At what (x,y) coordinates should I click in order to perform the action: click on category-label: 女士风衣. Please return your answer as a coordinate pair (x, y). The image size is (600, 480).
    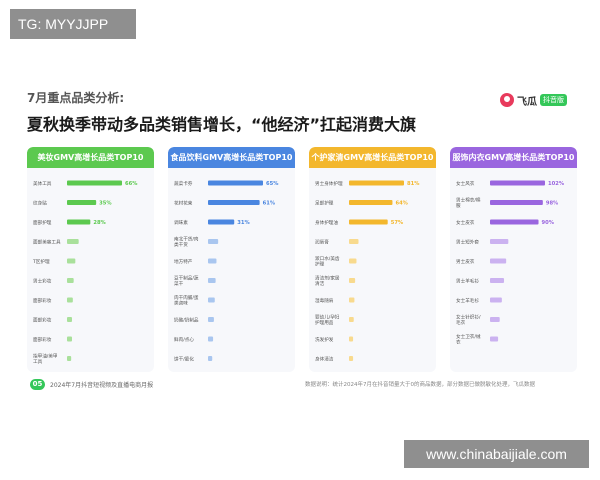
    Looking at the image, I should click on (465, 183).